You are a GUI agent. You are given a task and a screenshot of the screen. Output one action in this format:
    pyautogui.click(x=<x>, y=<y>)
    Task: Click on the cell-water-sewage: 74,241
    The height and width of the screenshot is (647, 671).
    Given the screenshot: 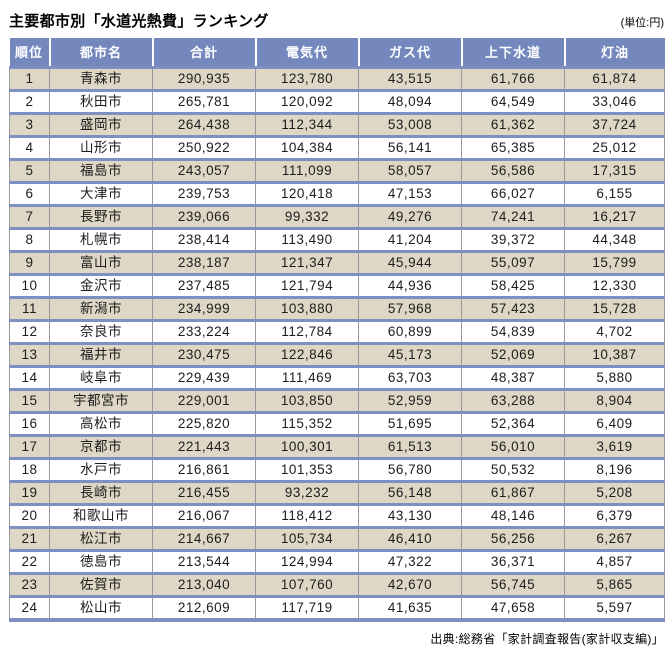 What is the action you would take?
    pyautogui.click(x=513, y=216)
    